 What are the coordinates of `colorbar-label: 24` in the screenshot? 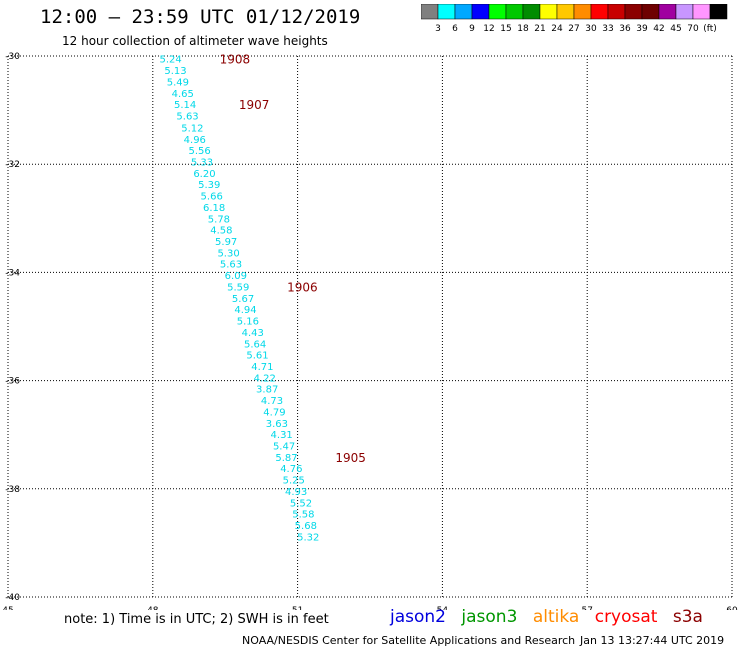 It's located at (557, 29).